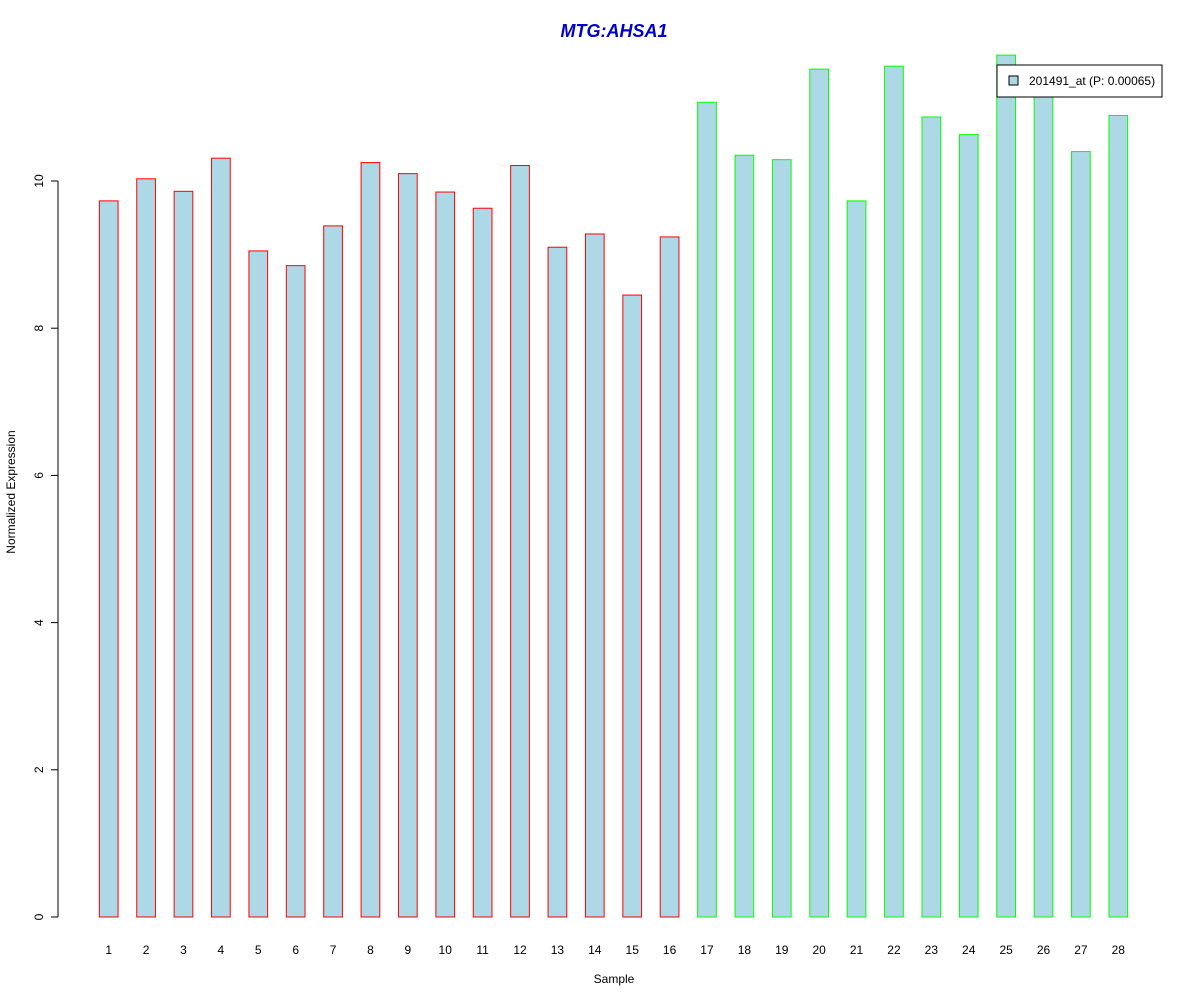 This screenshot has width=1200, height=1000. I want to click on y-tick-label: 6, so click(39, 475).